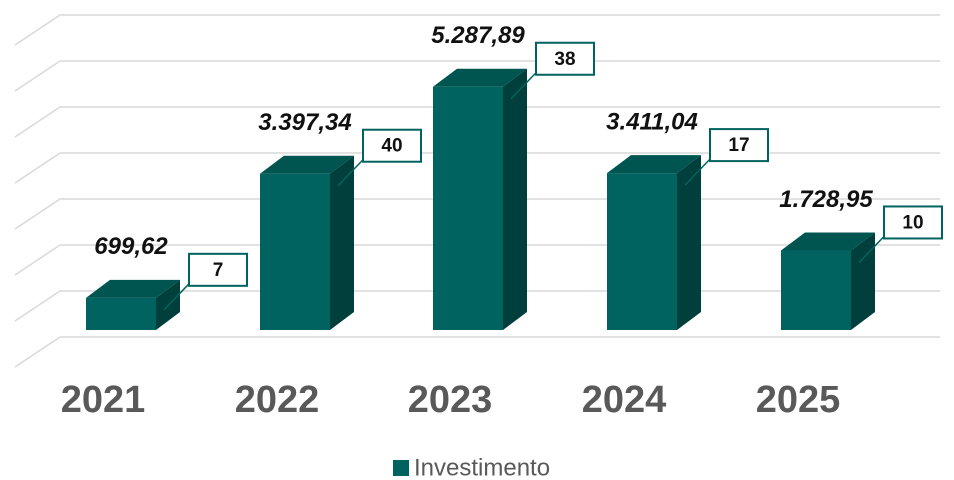  I want to click on value-label: 3.397,34, so click(304, 122).